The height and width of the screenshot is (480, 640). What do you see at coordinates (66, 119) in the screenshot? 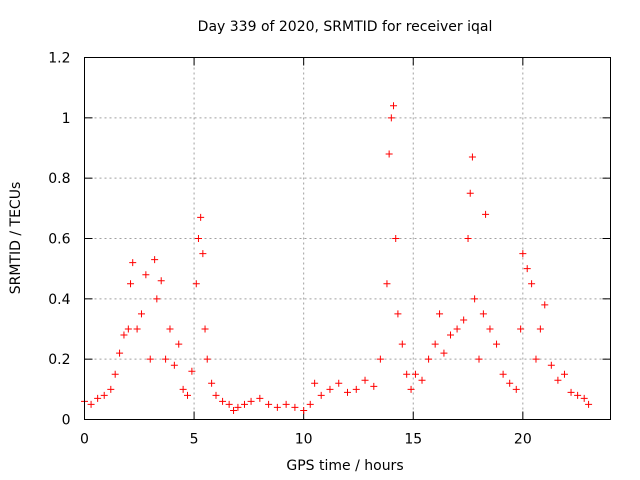
I see `y-tick-label: 1` at bounding box center [66, 119].